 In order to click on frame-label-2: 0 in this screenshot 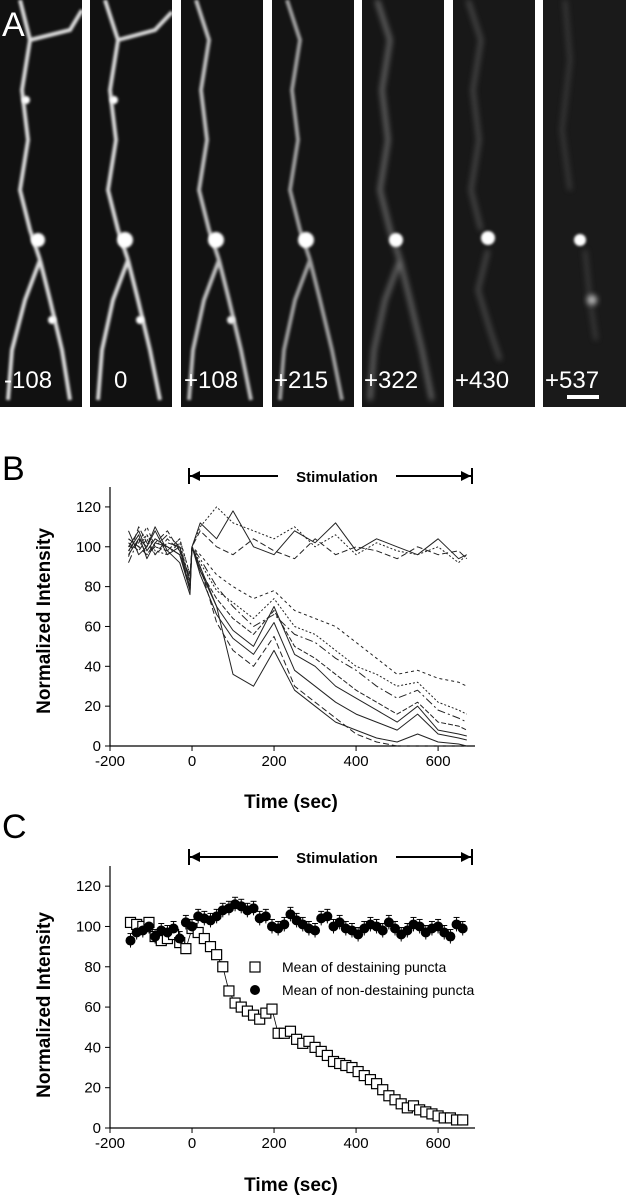, I will do `click(120, 380)`.